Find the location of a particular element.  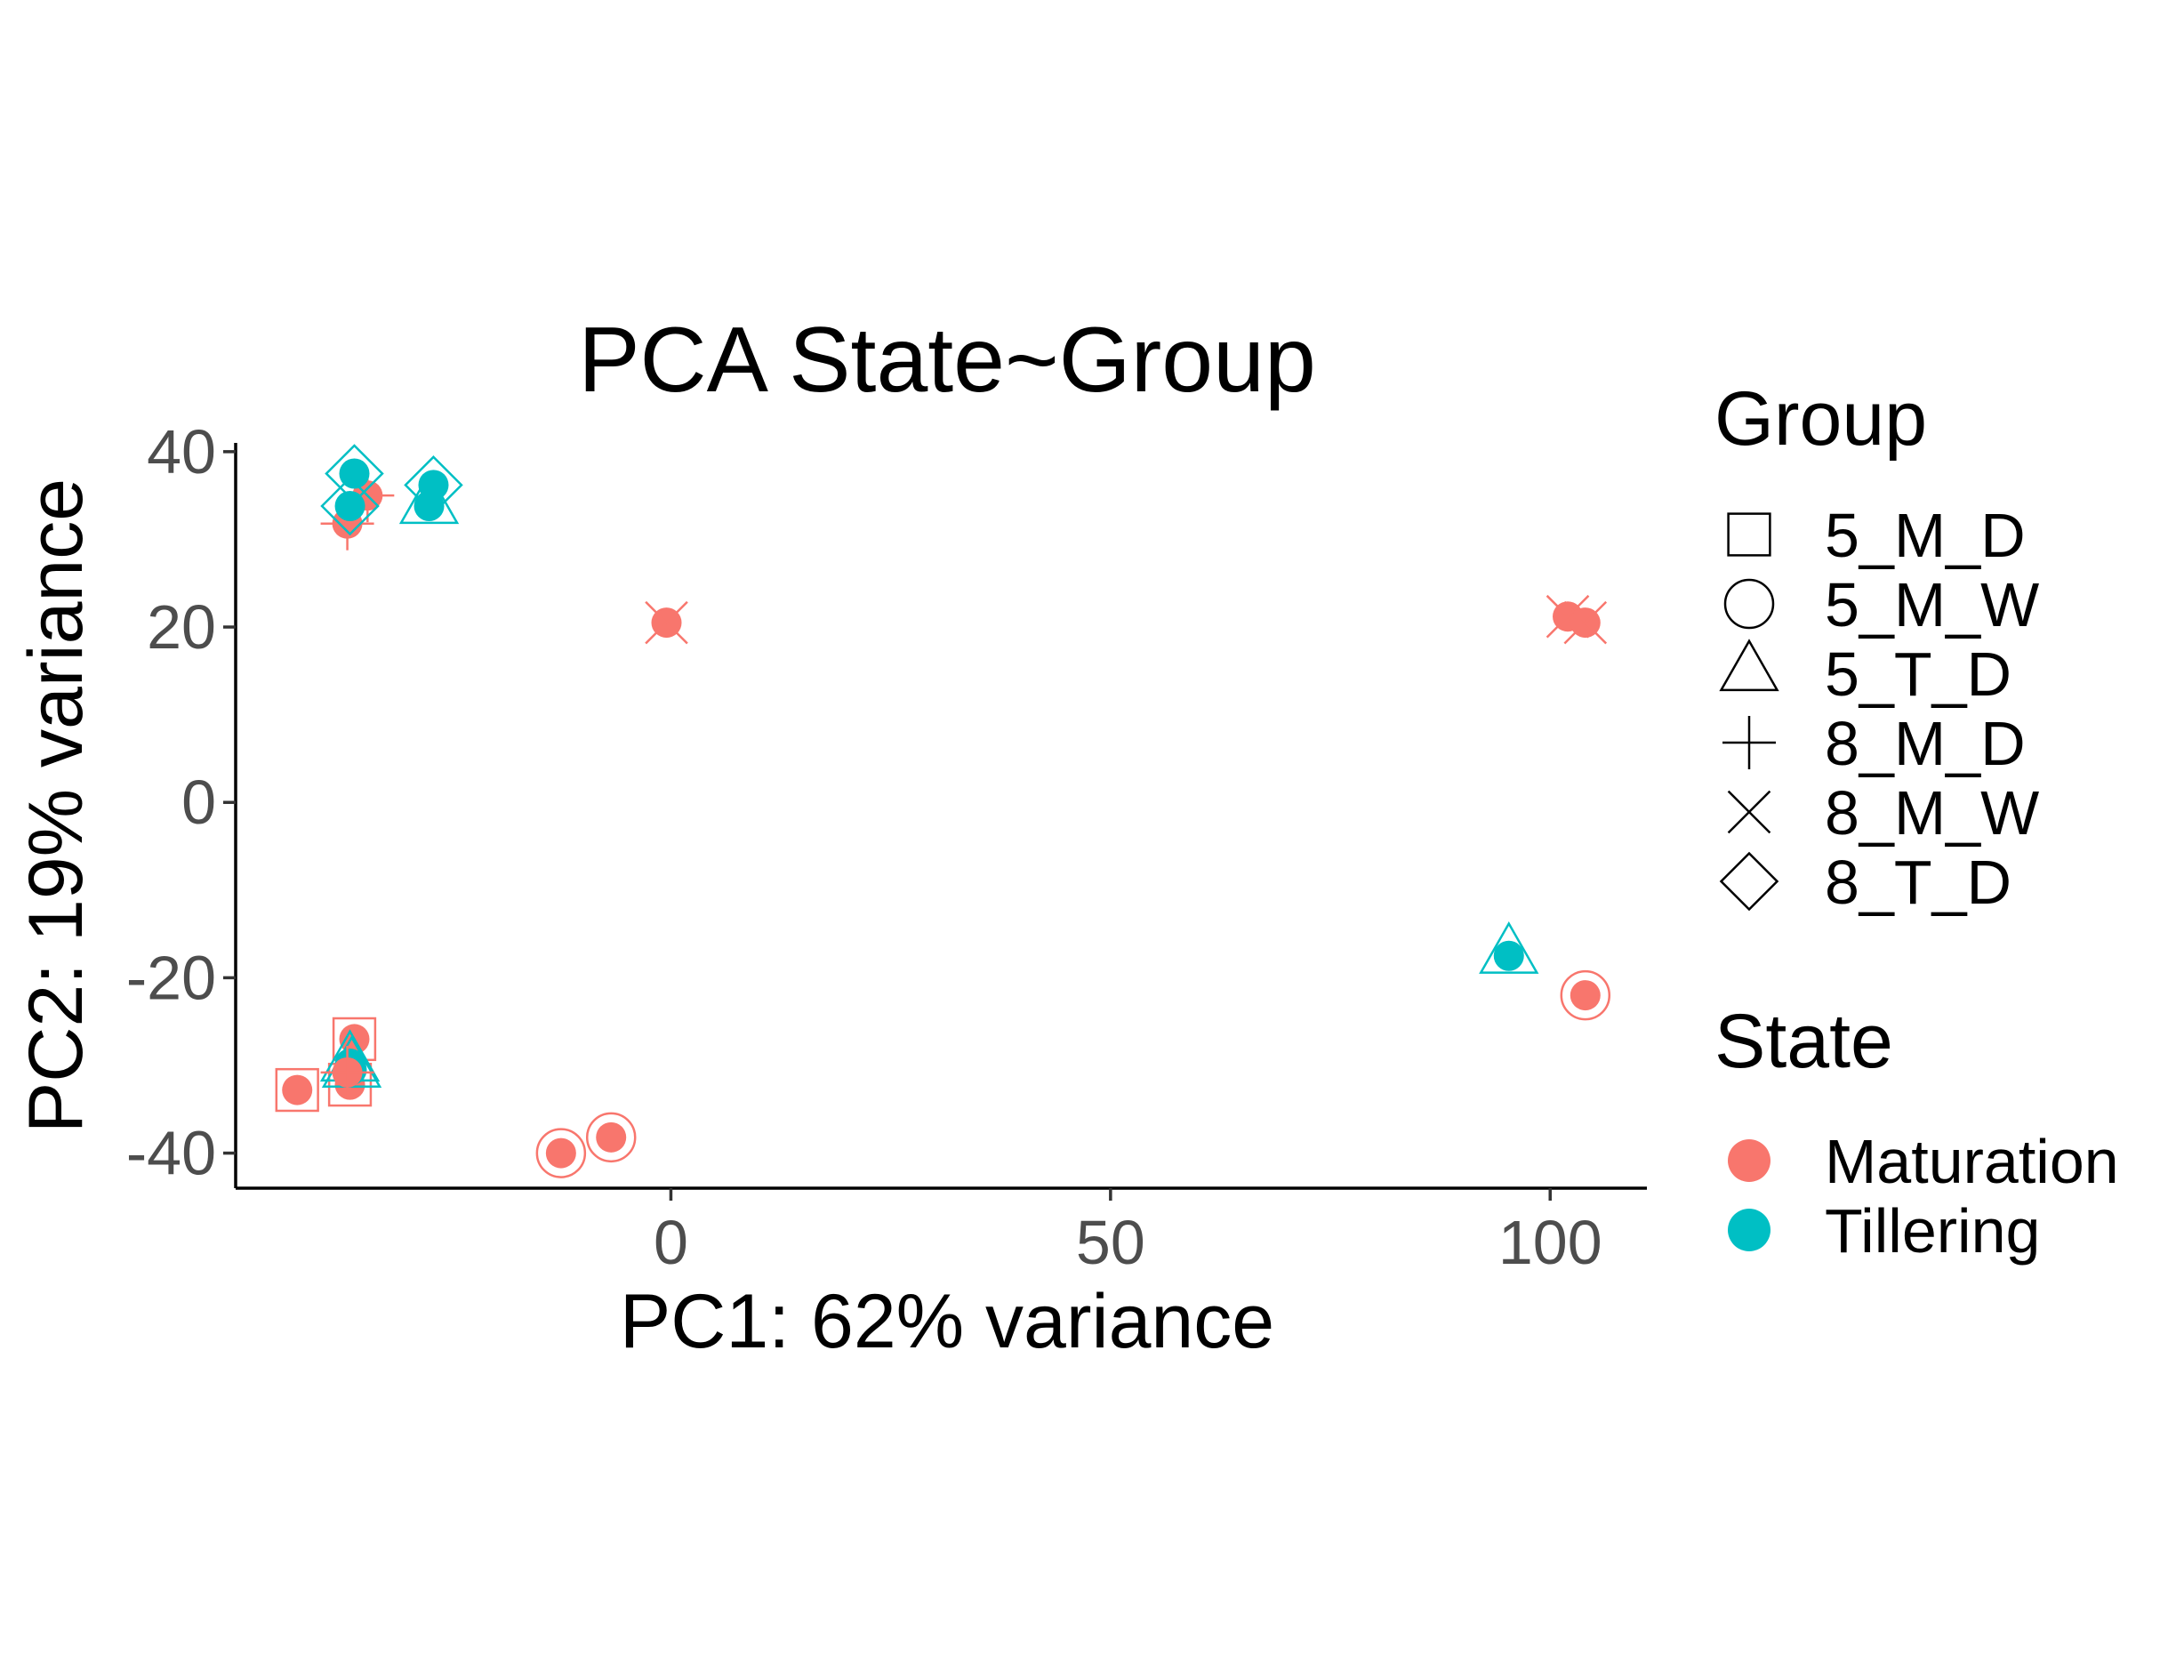

y-tick-label: -40 is located at coordinates (171, 1153).